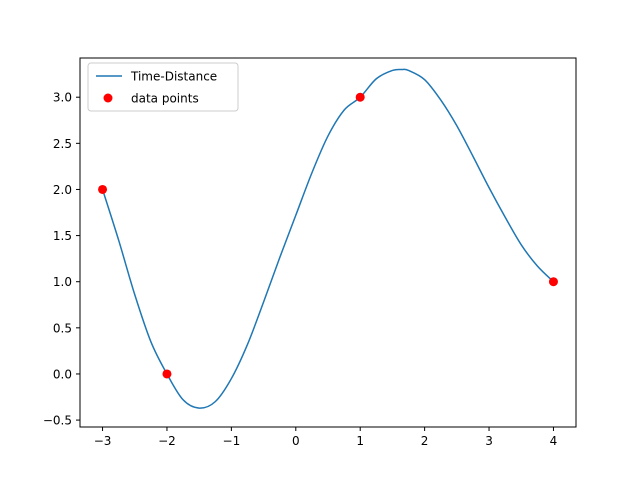 Image resolution: width=640 pixels, height=480 pixels. Describe the element at coordinates (165, 99) in the screenshot. I see `legend-label-data-points: data points` at that location.